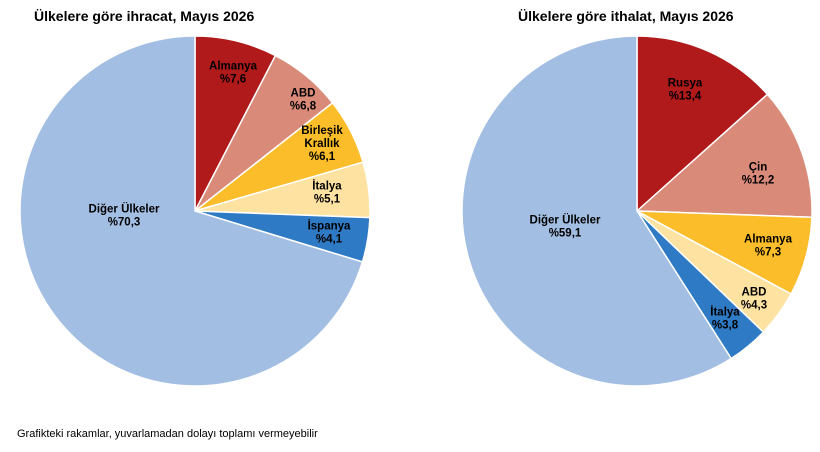 The height and width of the screenshot is (452, 820). Describe the element at coordinates (329, 240) in the screenshot. I see `slice-value: %4,1` at that location.